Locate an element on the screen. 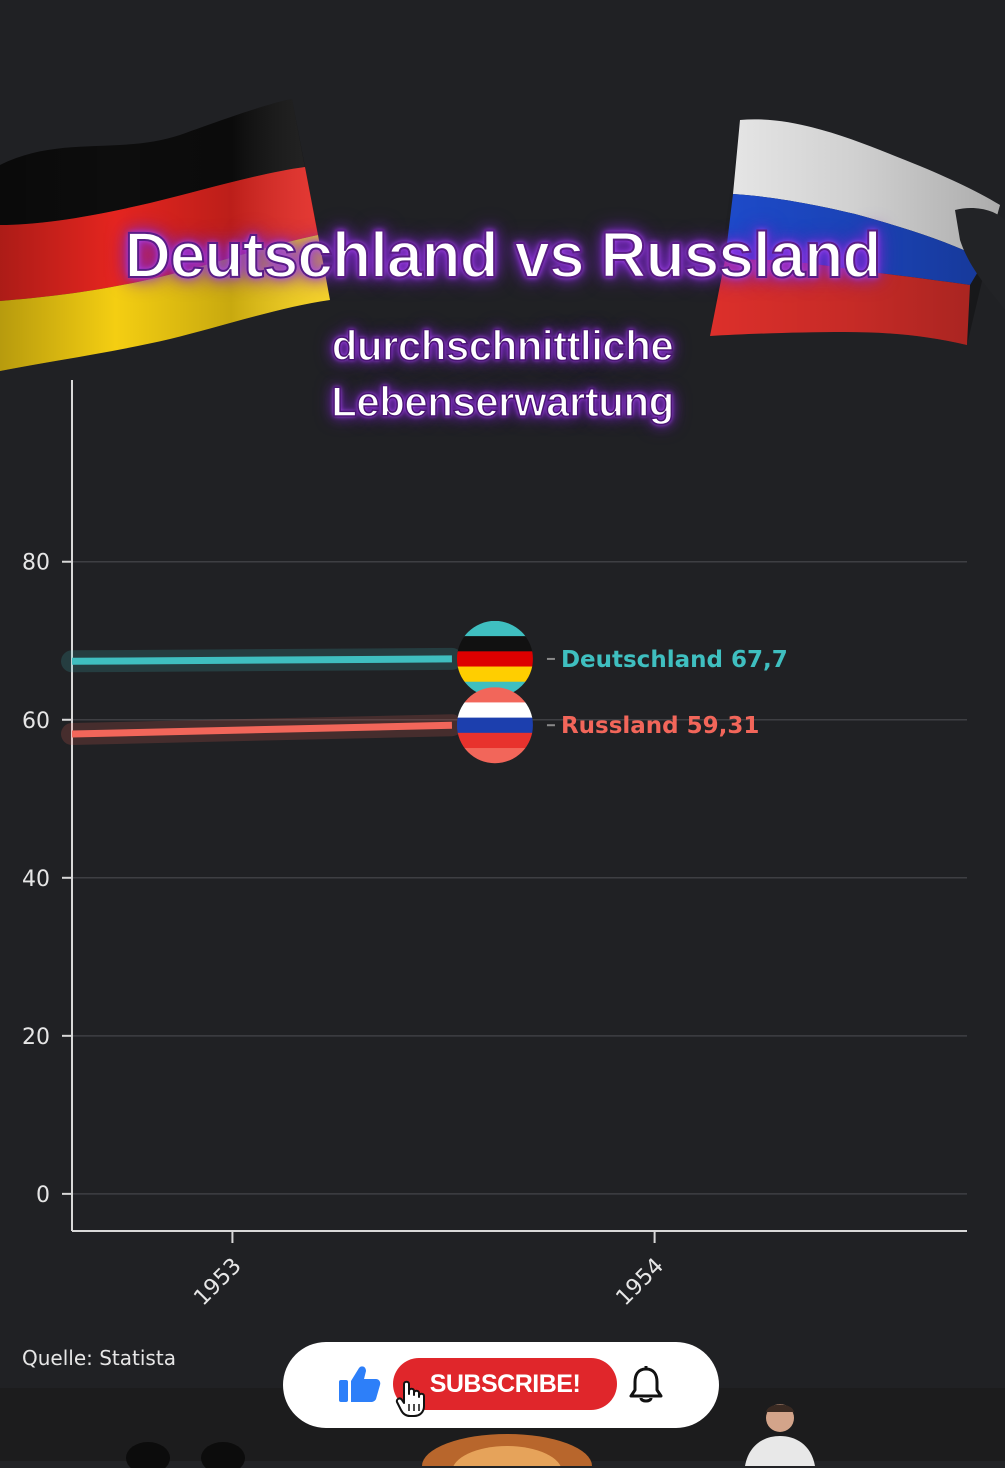 The image size is (1005, 1468). flag-germany-photo is located at coordinates (165, 235).